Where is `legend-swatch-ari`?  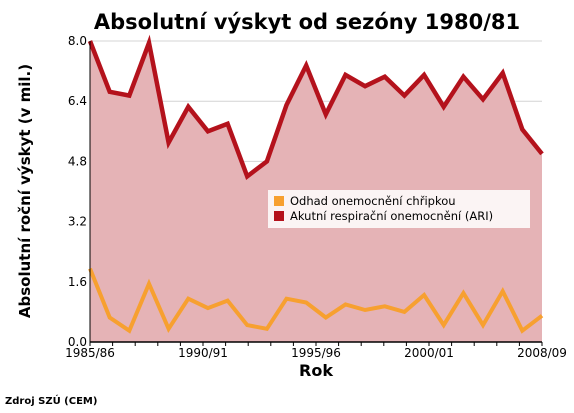
legend-swatch-ari is located at coordinates (279, 216).